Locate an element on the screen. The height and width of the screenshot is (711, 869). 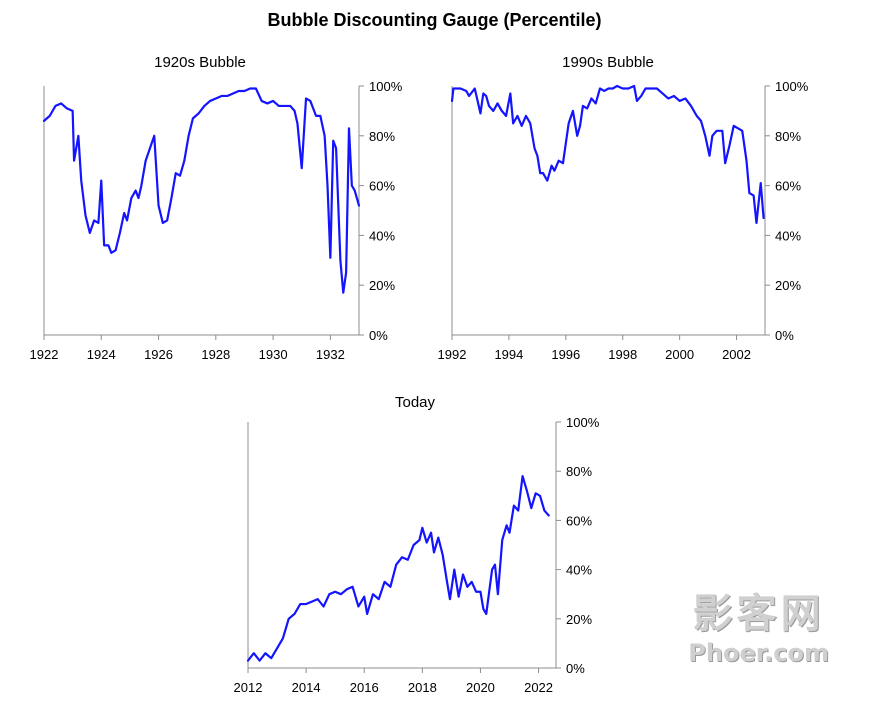
x-tick-label: 1998 is located at coordinates (622, 354).